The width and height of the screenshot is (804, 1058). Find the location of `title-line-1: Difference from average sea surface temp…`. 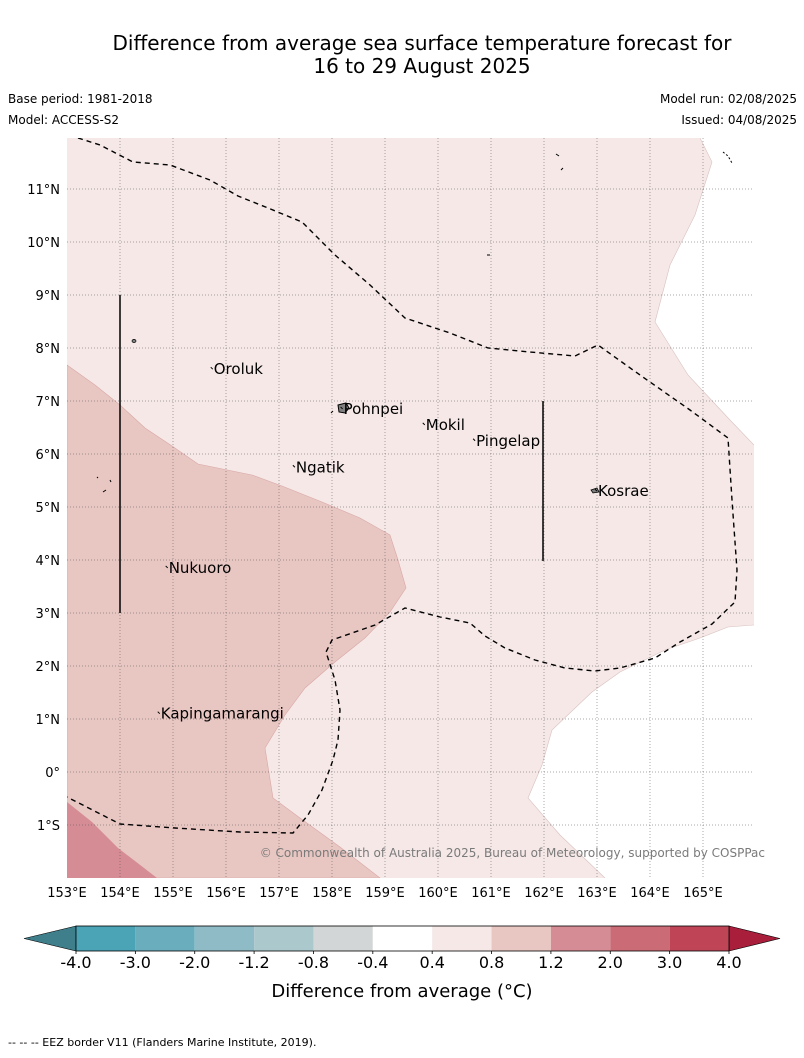

title-line-1: Difference from average sea surface temp… is located at coordinates (422, 43).